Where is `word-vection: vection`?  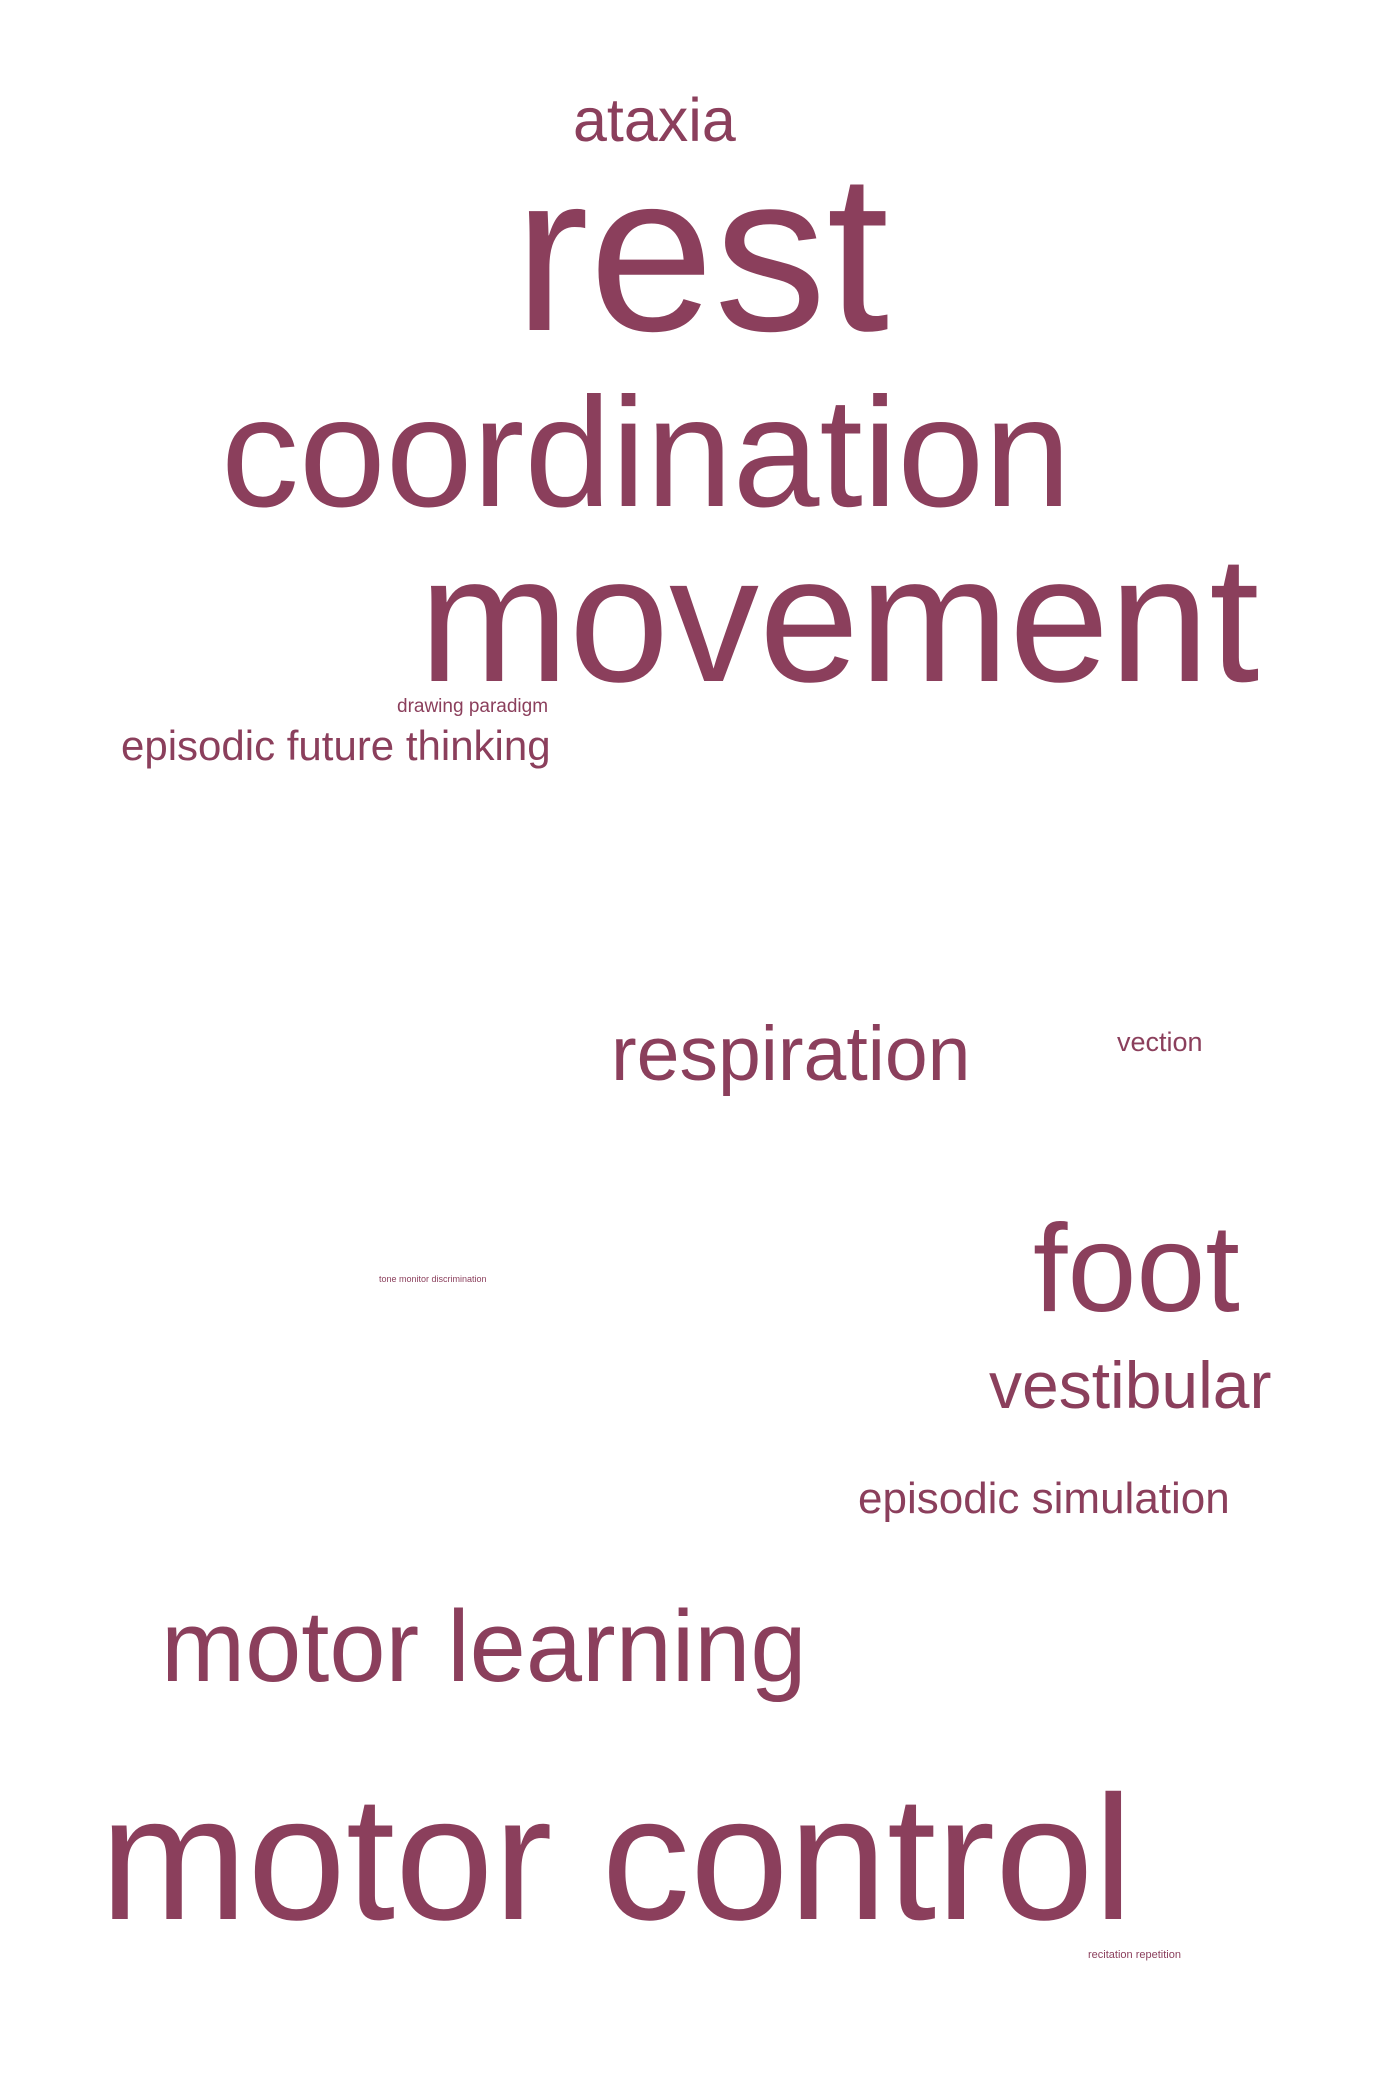
word-vection: vection is located at coordinates (1160, 1042).